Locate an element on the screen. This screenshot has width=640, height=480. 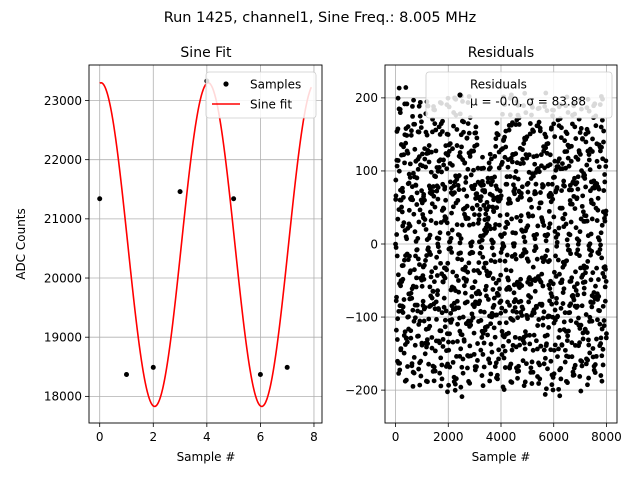
sine-fit-legend-box is located at coordinates (261, 95).